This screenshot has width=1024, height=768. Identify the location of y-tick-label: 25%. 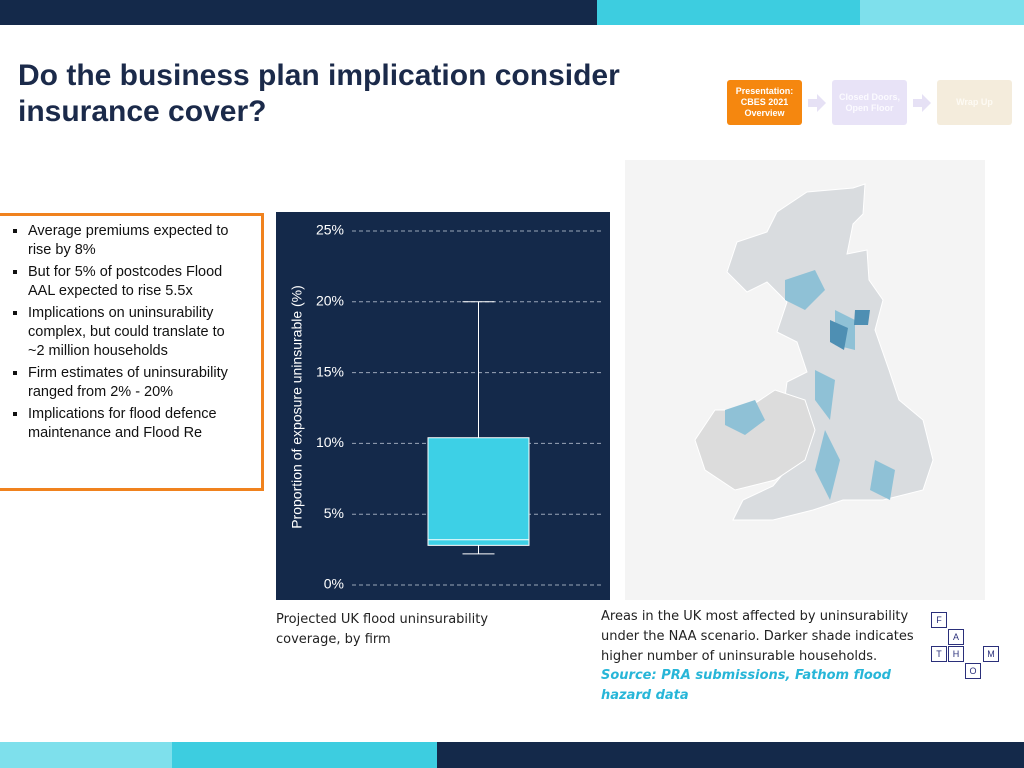
(330, 230).